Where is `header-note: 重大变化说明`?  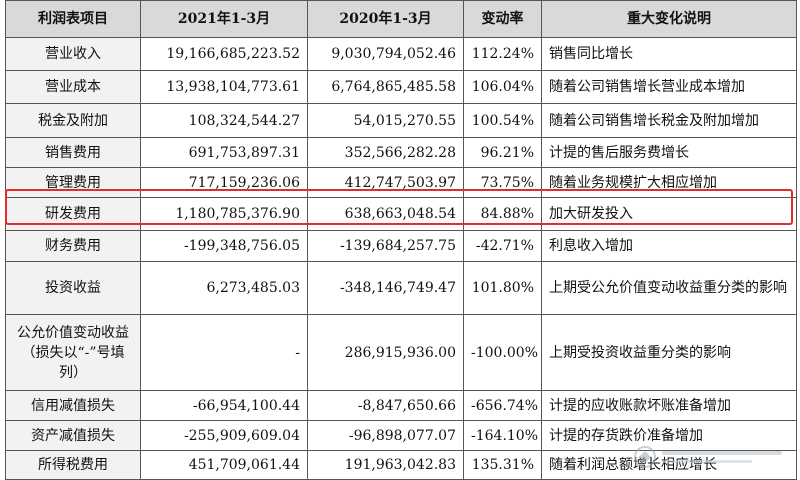
header-note: 重大变化说明 is located at coordinates (669, 19).